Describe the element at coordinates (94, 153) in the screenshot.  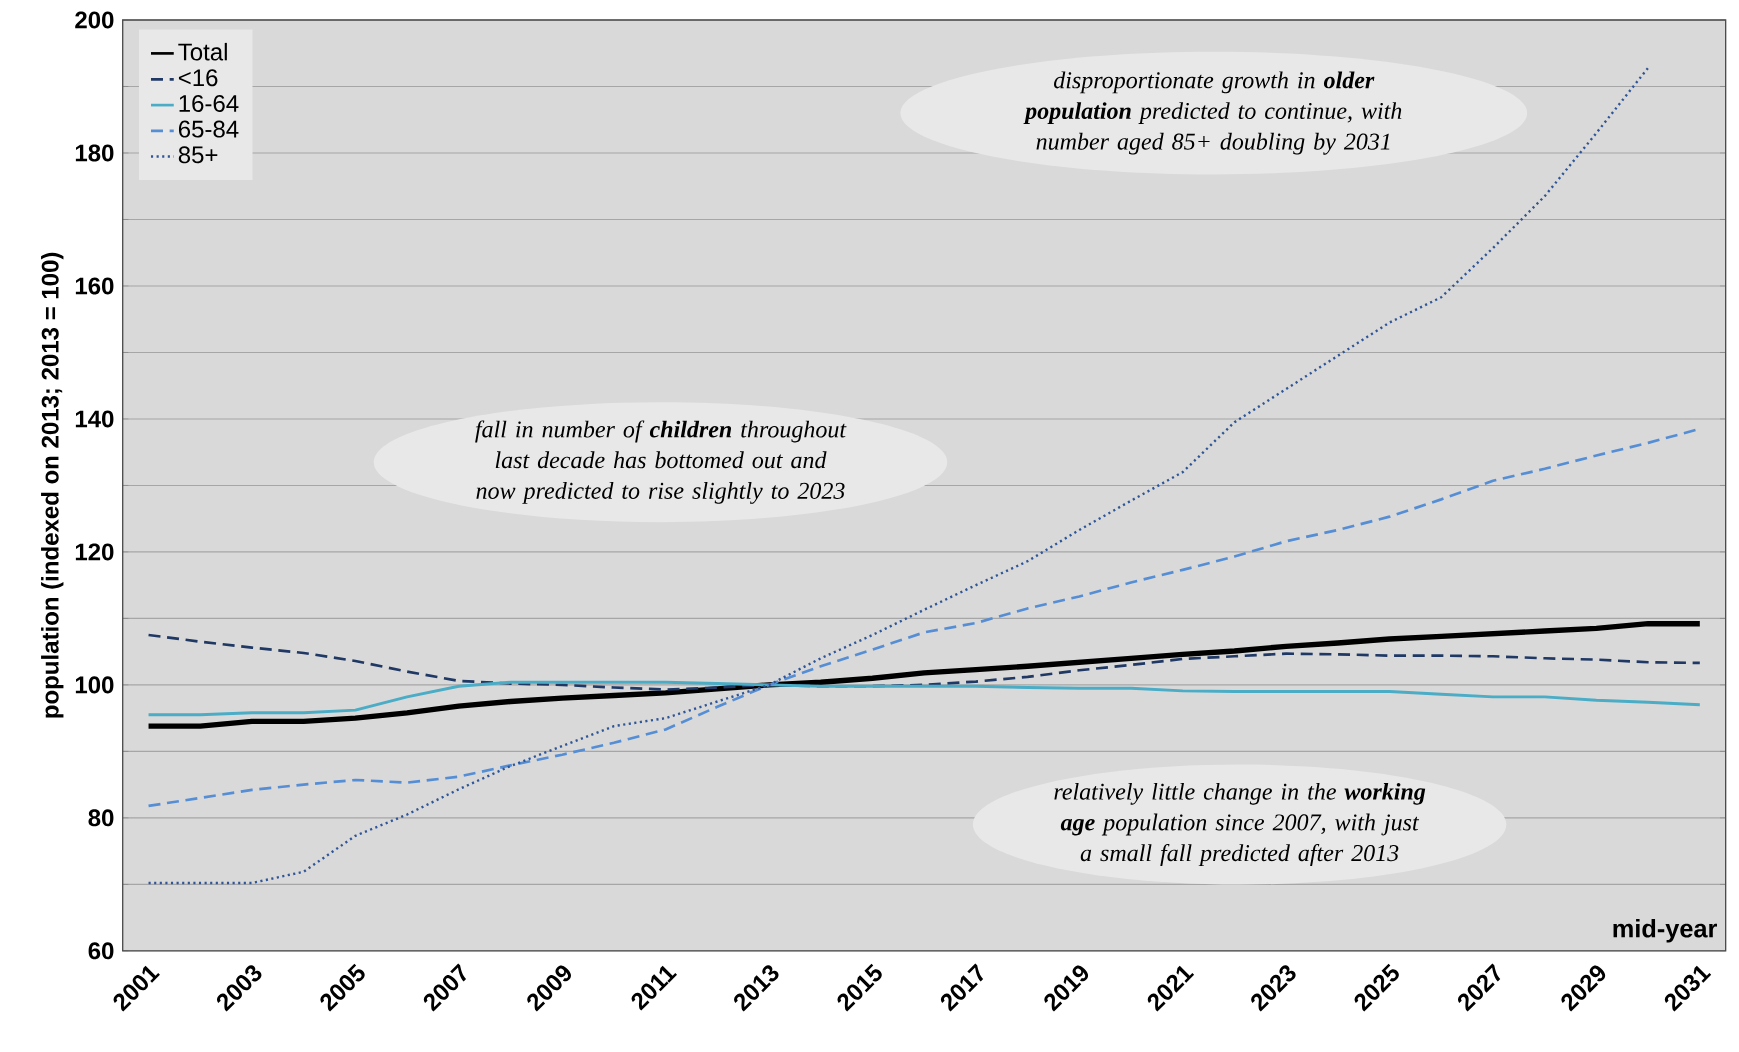
I see `y-tick-label: 180` at that location.